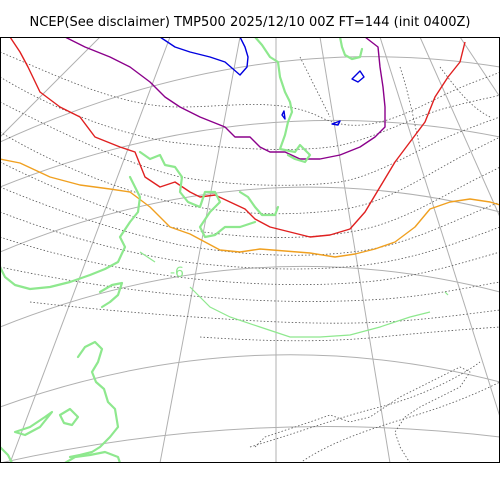 This screenshot has height=500, width=500. Describe the element at coordinates (177, 273) in the screenshot. I see `isotherm-label: -6` at that location.